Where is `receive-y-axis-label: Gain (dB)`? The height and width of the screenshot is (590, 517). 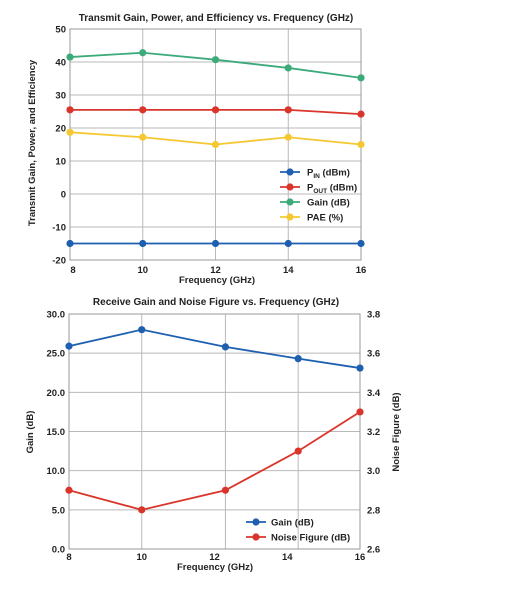 receive-y-axis-label: Gain (dB) is located at coordinates (30, 432).